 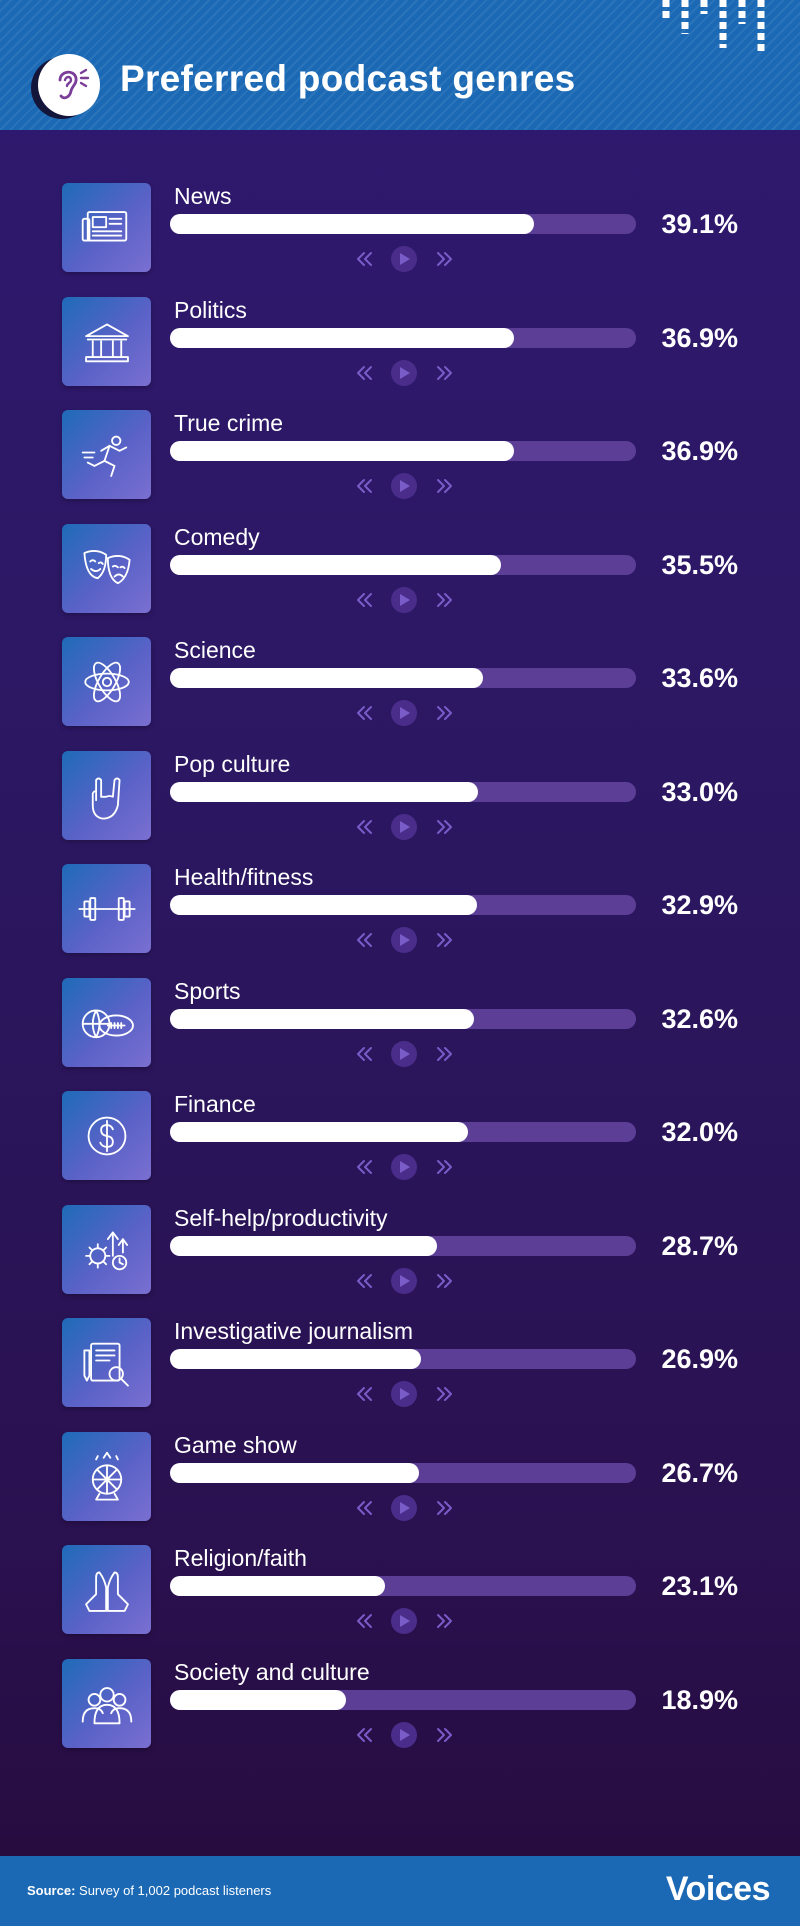 I want to click on bar-row-politics: Politics 36.9%, so click(x=400, y=353).